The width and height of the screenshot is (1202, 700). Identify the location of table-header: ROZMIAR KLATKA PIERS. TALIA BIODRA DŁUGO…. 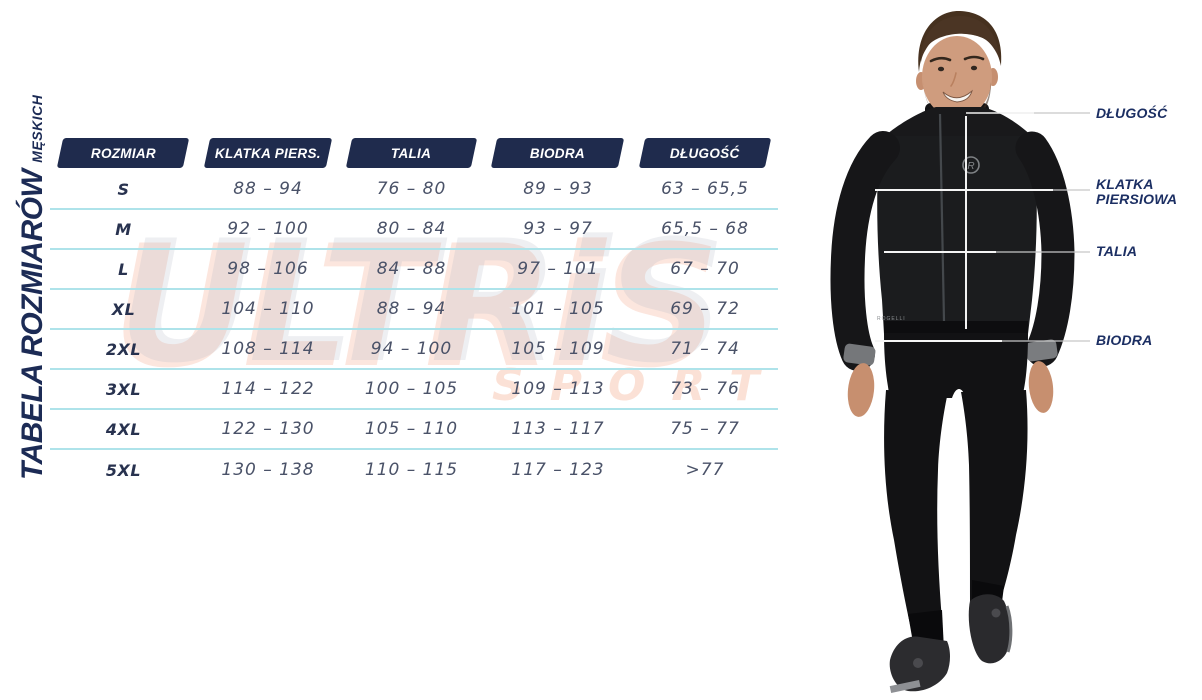
(414, 153).